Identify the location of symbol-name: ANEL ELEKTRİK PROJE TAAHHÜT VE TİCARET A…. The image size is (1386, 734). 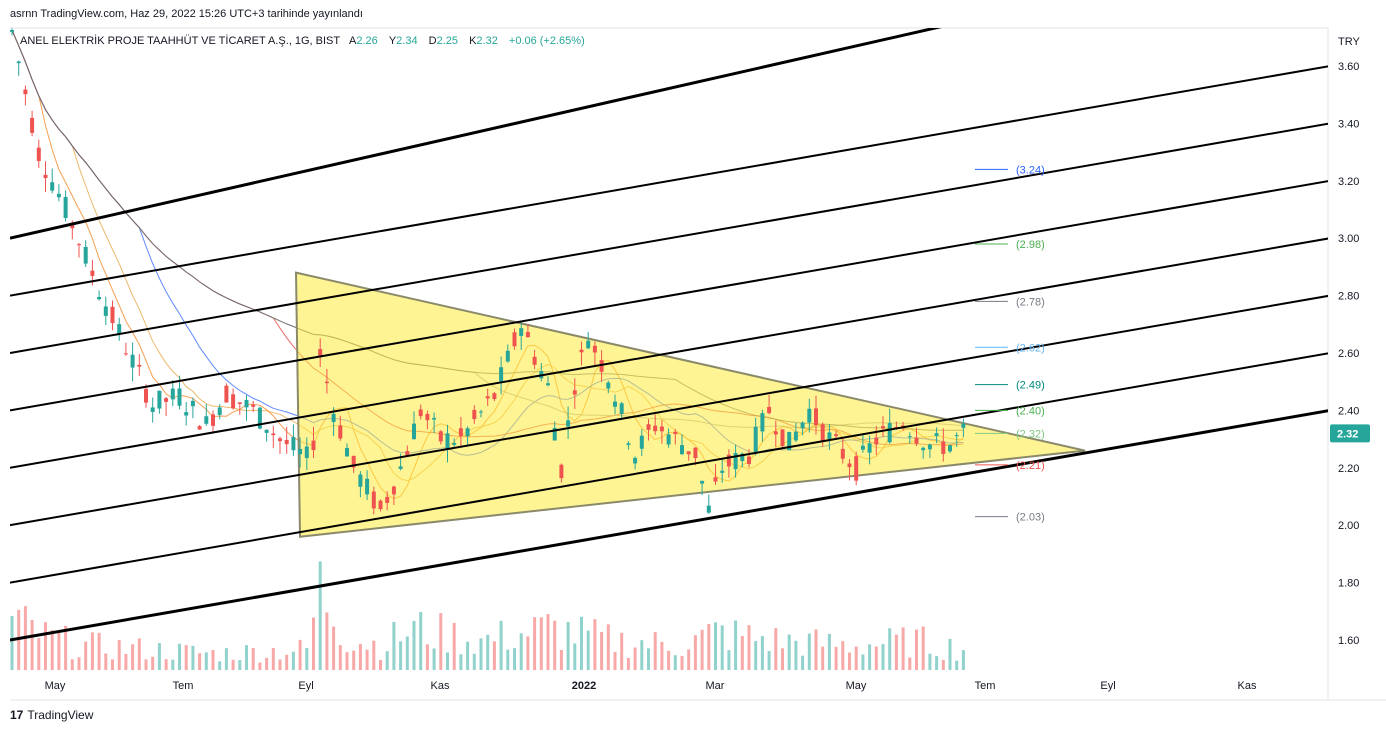
(180, 41).